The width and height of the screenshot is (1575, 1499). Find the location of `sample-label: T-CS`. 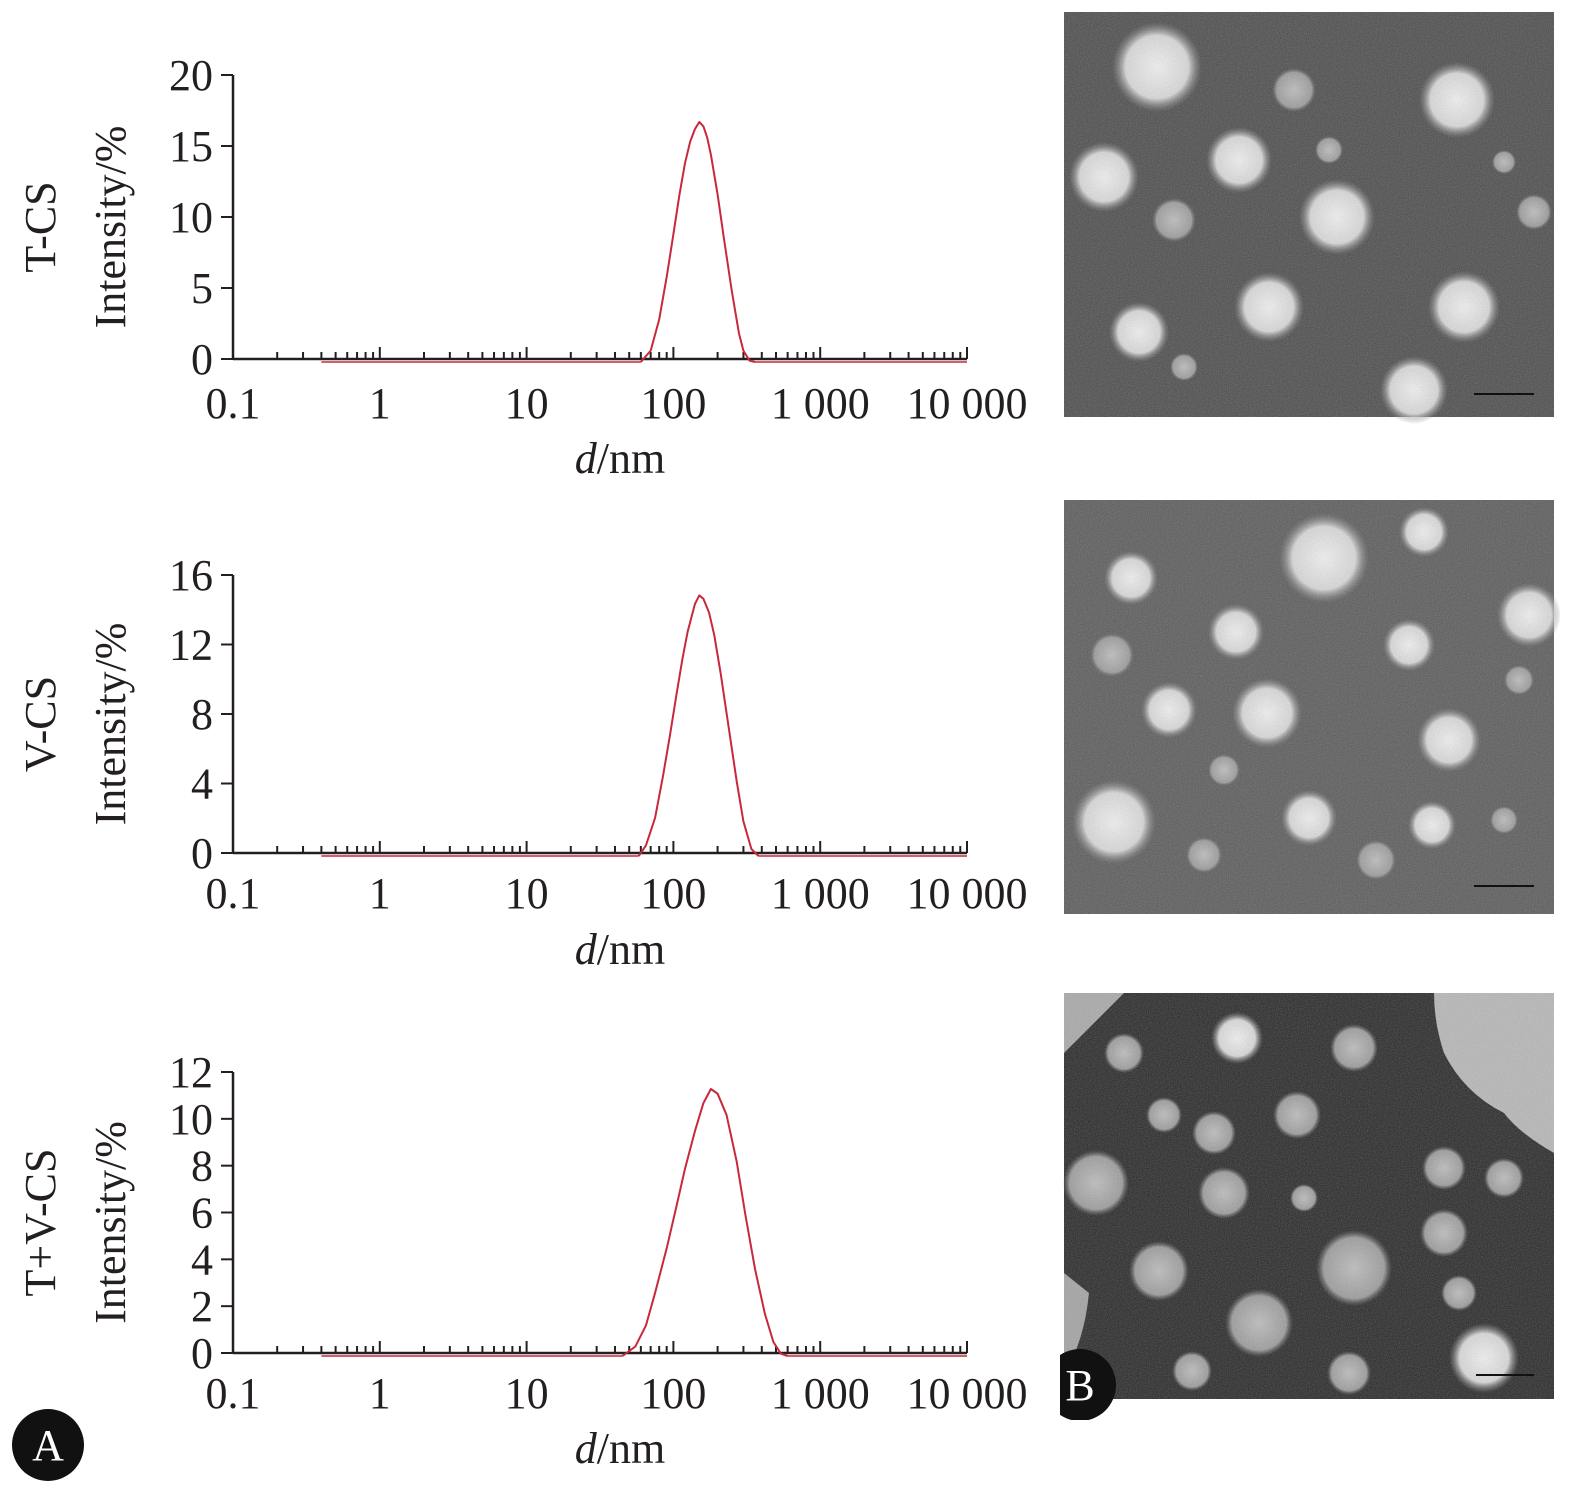

sample-label: T-CS is located at coordinates (40, 226).